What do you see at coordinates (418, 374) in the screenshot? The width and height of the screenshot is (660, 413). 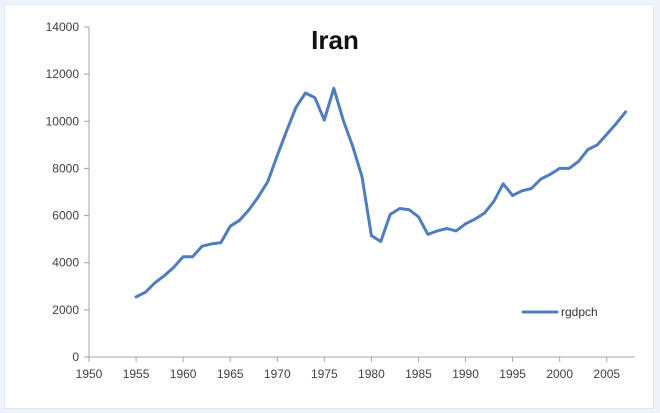 I see `x-tick-label: 1985` at bounding box center [418, 374].